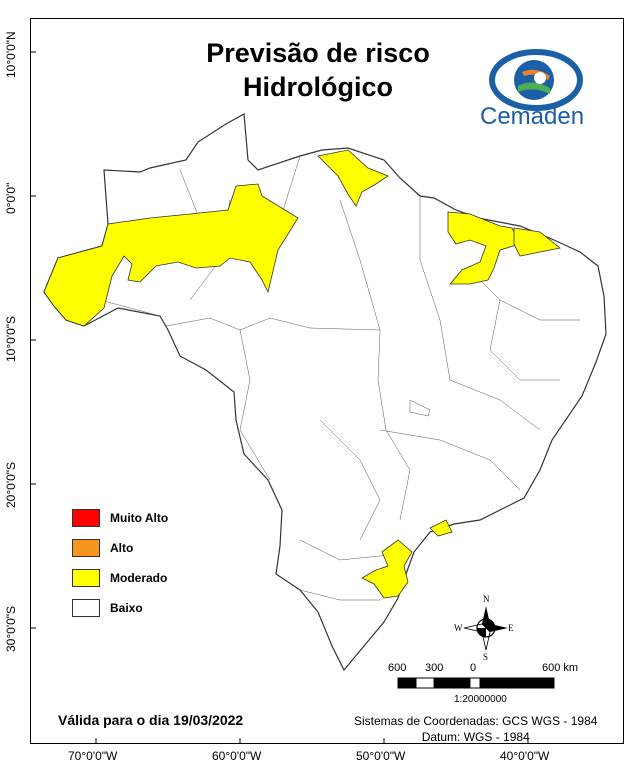 The height and width of the screenshot is (768, 642). What do you see at coordinates (476, 721) in the screenshot?
I see `coordinate-system-line1: Sistemas de Coordenadas: GCS WGS - 1984` at bounding box center [476, 721].